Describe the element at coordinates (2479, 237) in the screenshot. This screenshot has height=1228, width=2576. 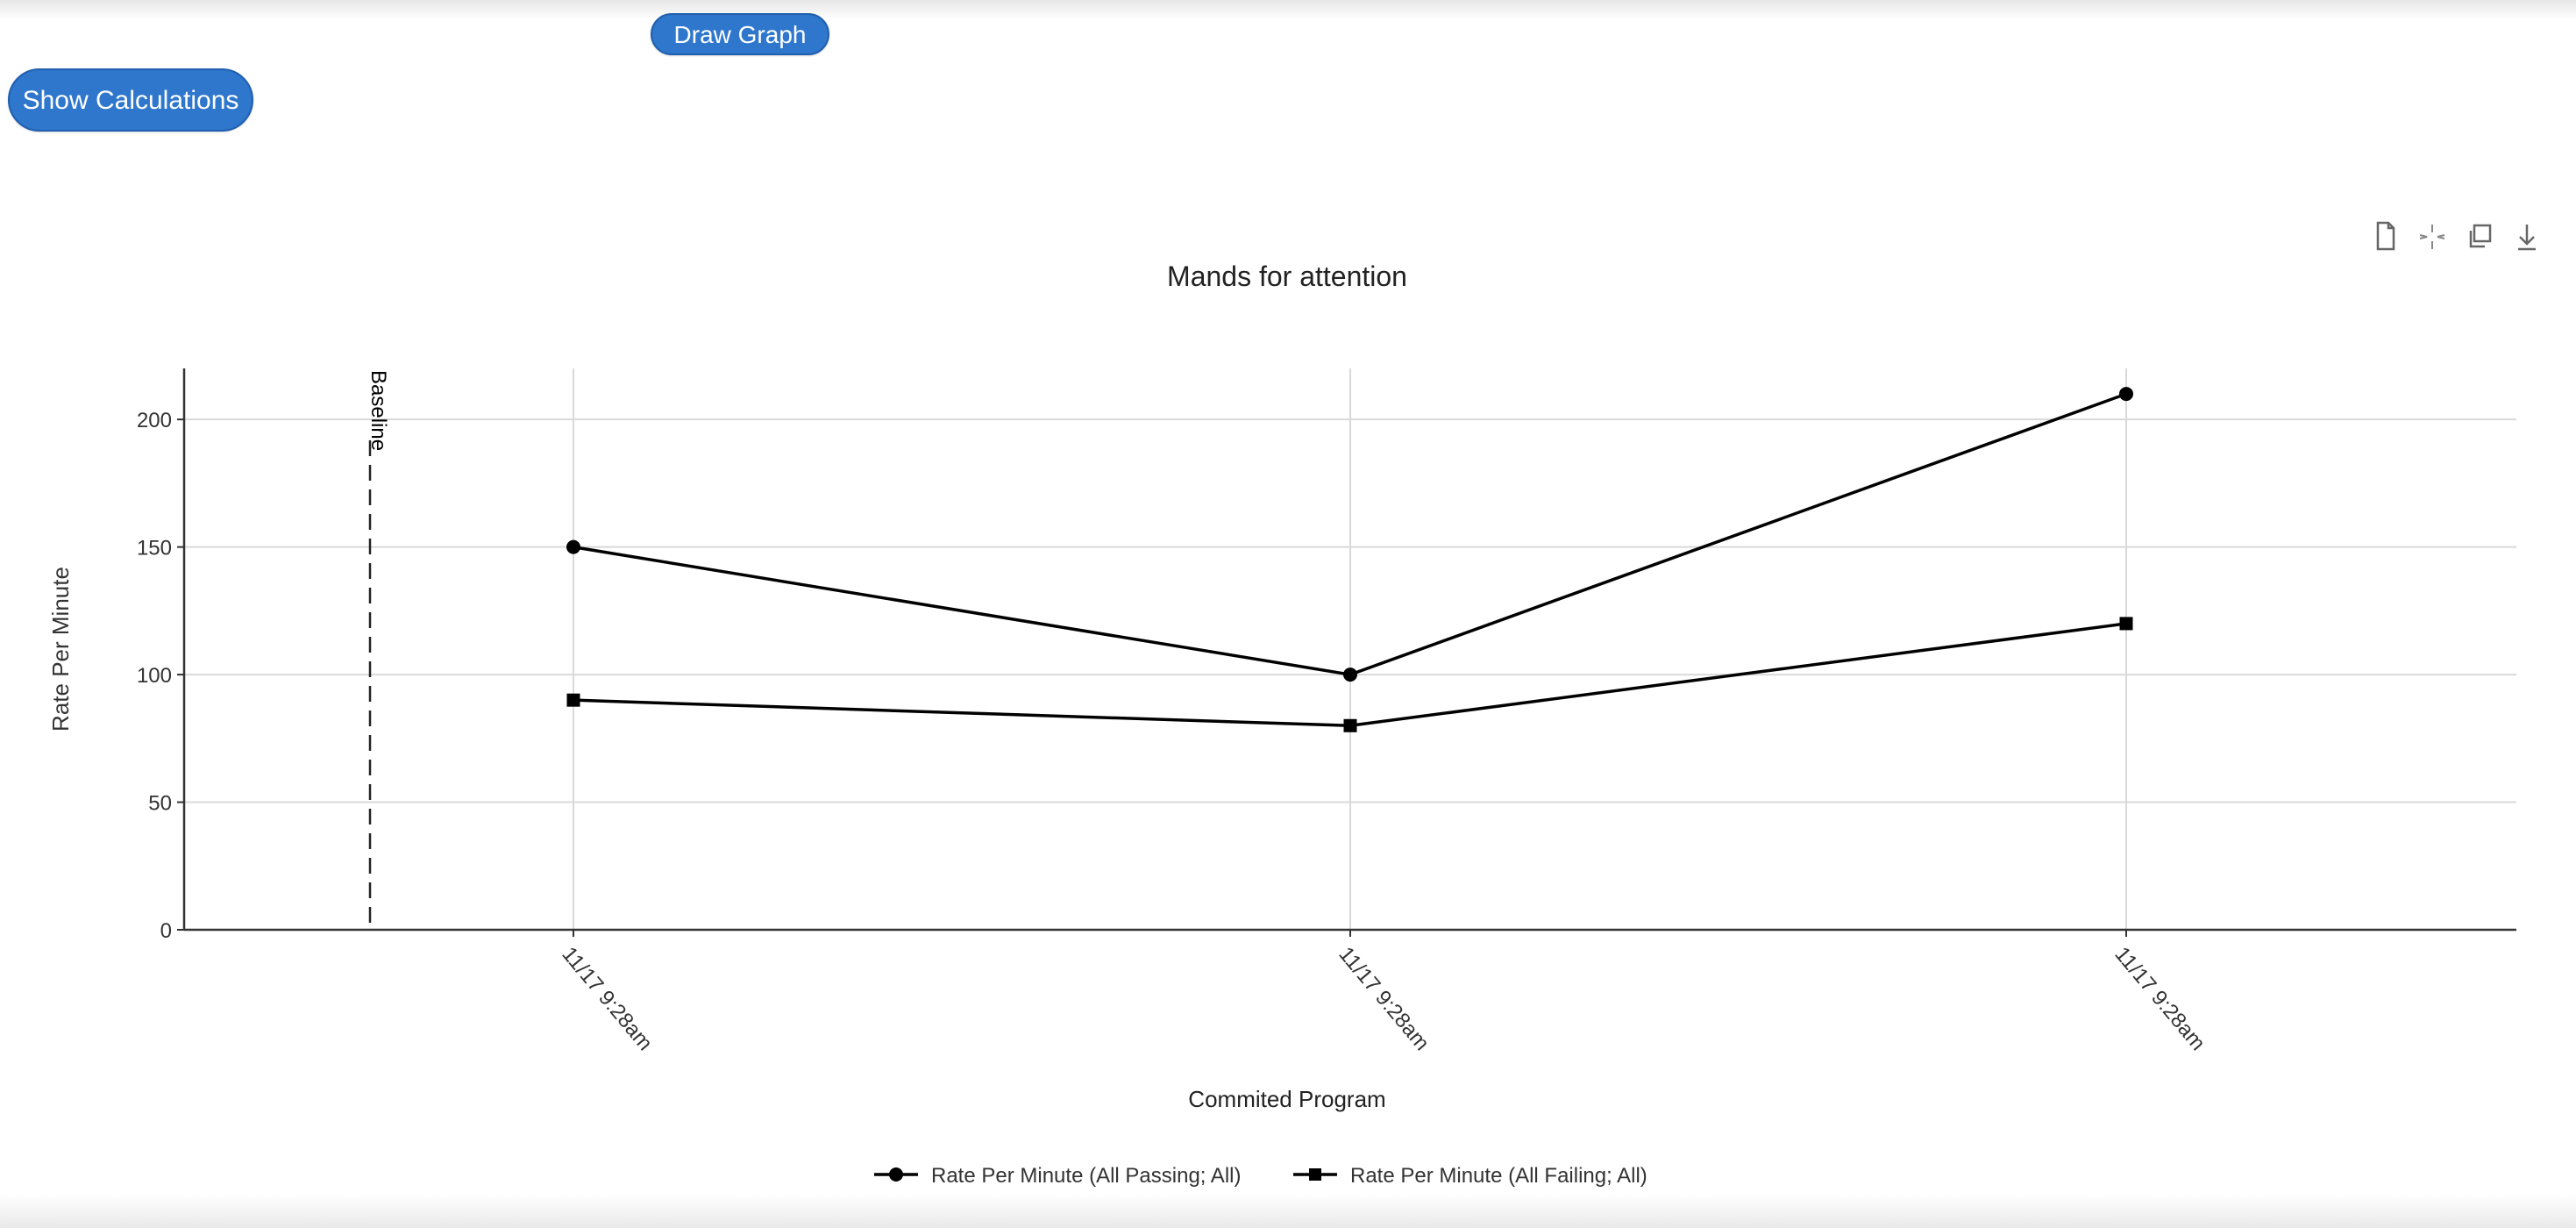
I see `copy-icon` at that location.